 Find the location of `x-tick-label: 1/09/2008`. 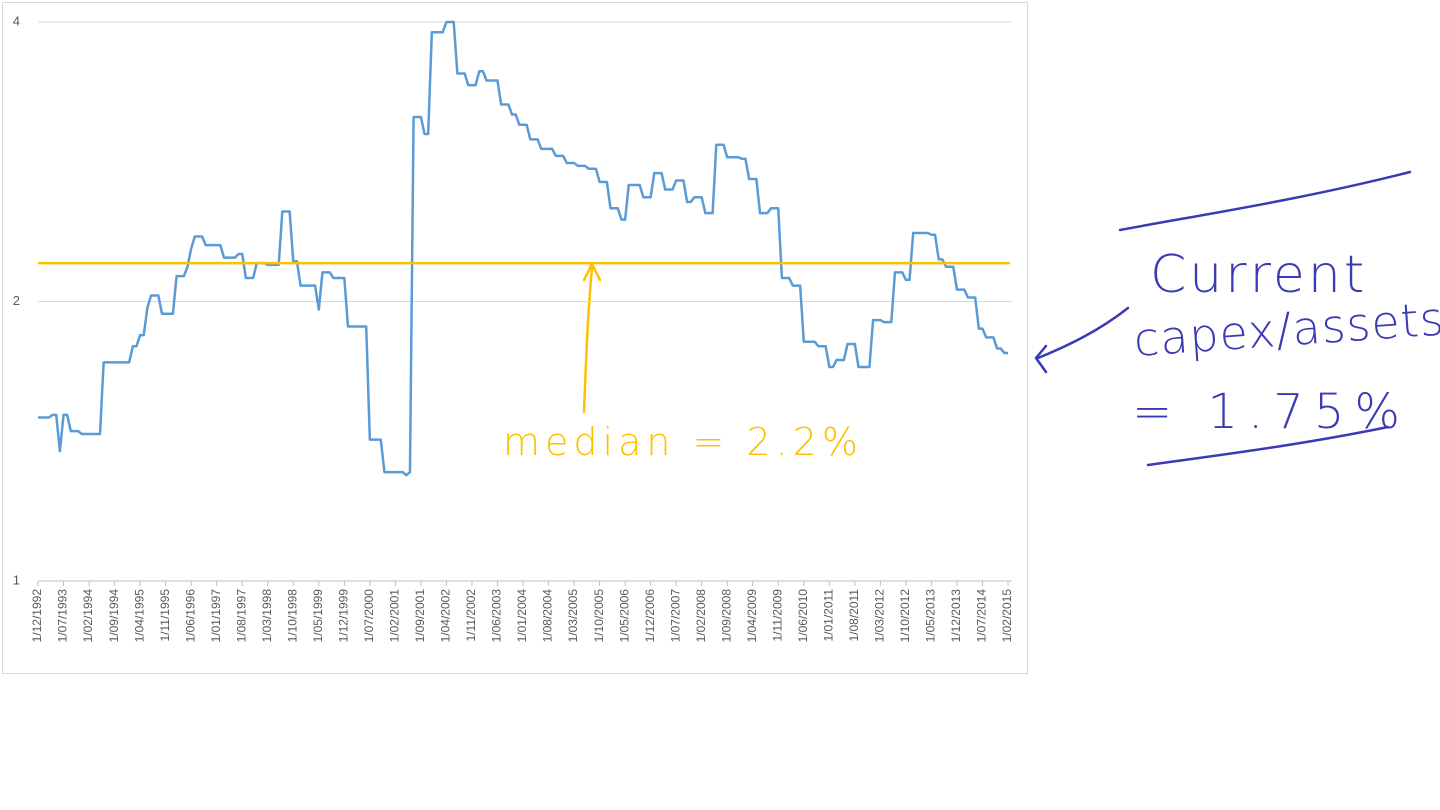

x-tick-label: 1/09/2008 is located at coordinates (726, 616).